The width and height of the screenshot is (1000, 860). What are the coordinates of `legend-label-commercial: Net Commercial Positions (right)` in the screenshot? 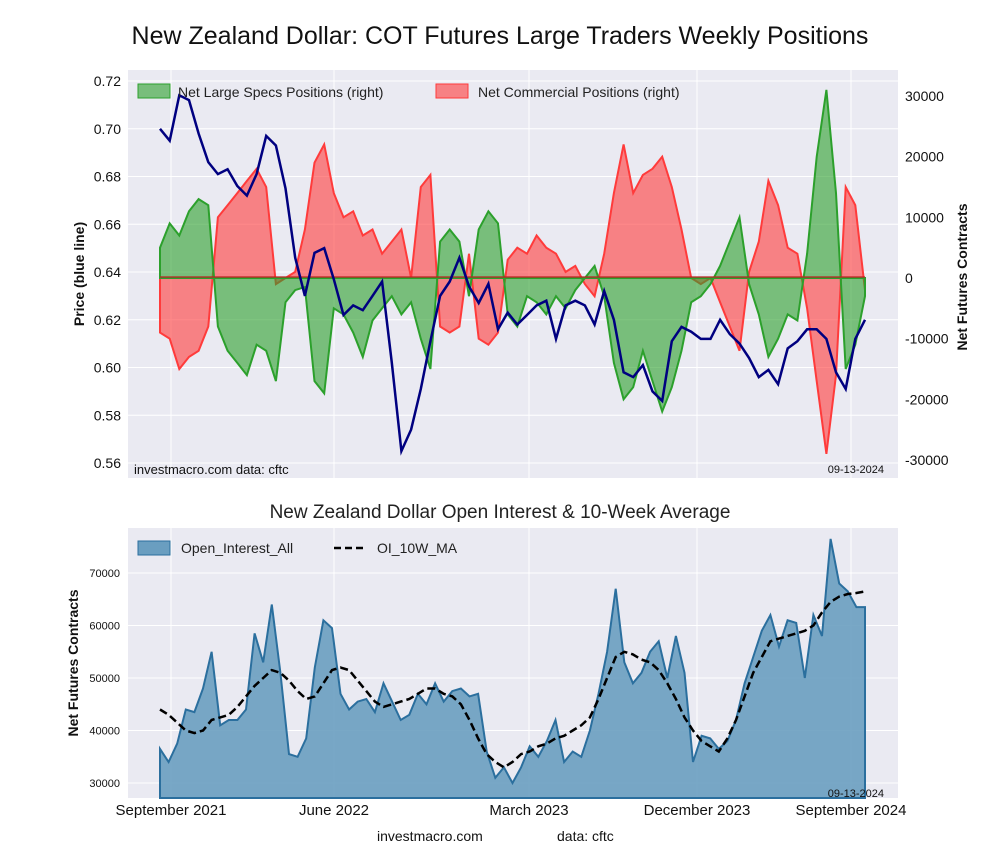 It's located at (579, 92).